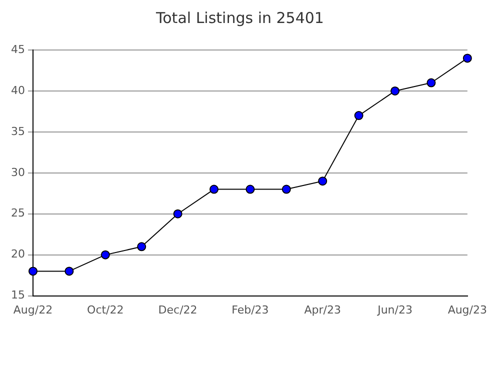  I want to click on x-tick-label: Aug/23, so click(468, 309).